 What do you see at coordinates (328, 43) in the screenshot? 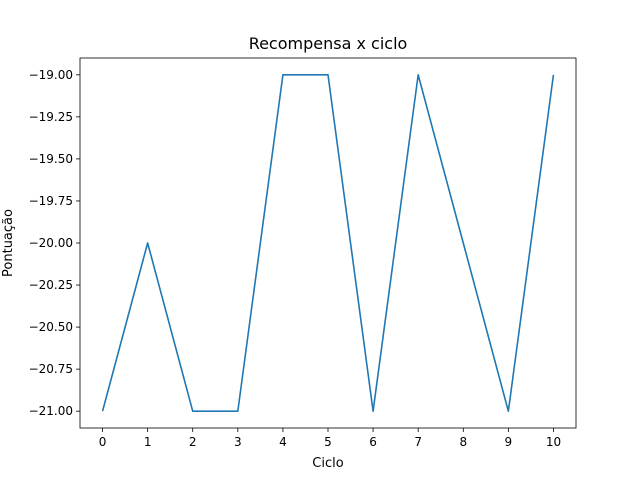
I see `chart-title: Recompensa x ciclo` at bounding box center [328, 43].